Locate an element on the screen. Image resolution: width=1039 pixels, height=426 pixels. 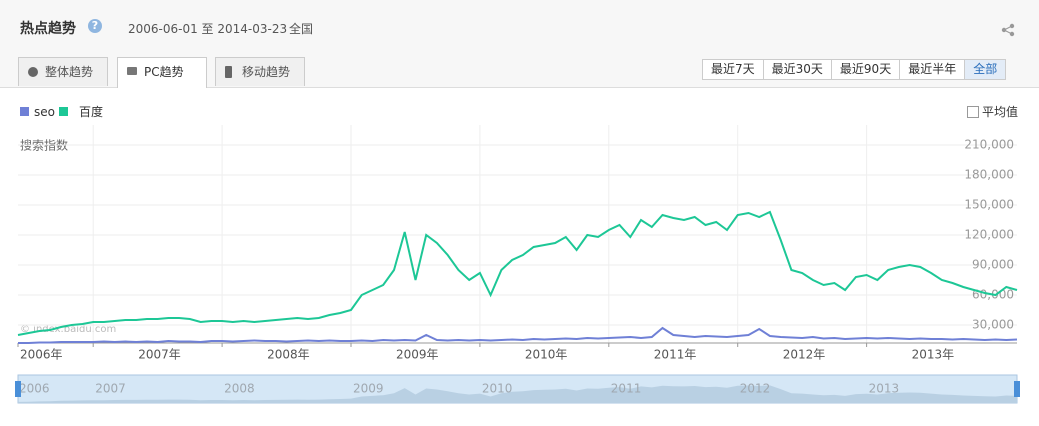
average-toggle: 平均值 is located at coordinates (992, 111).